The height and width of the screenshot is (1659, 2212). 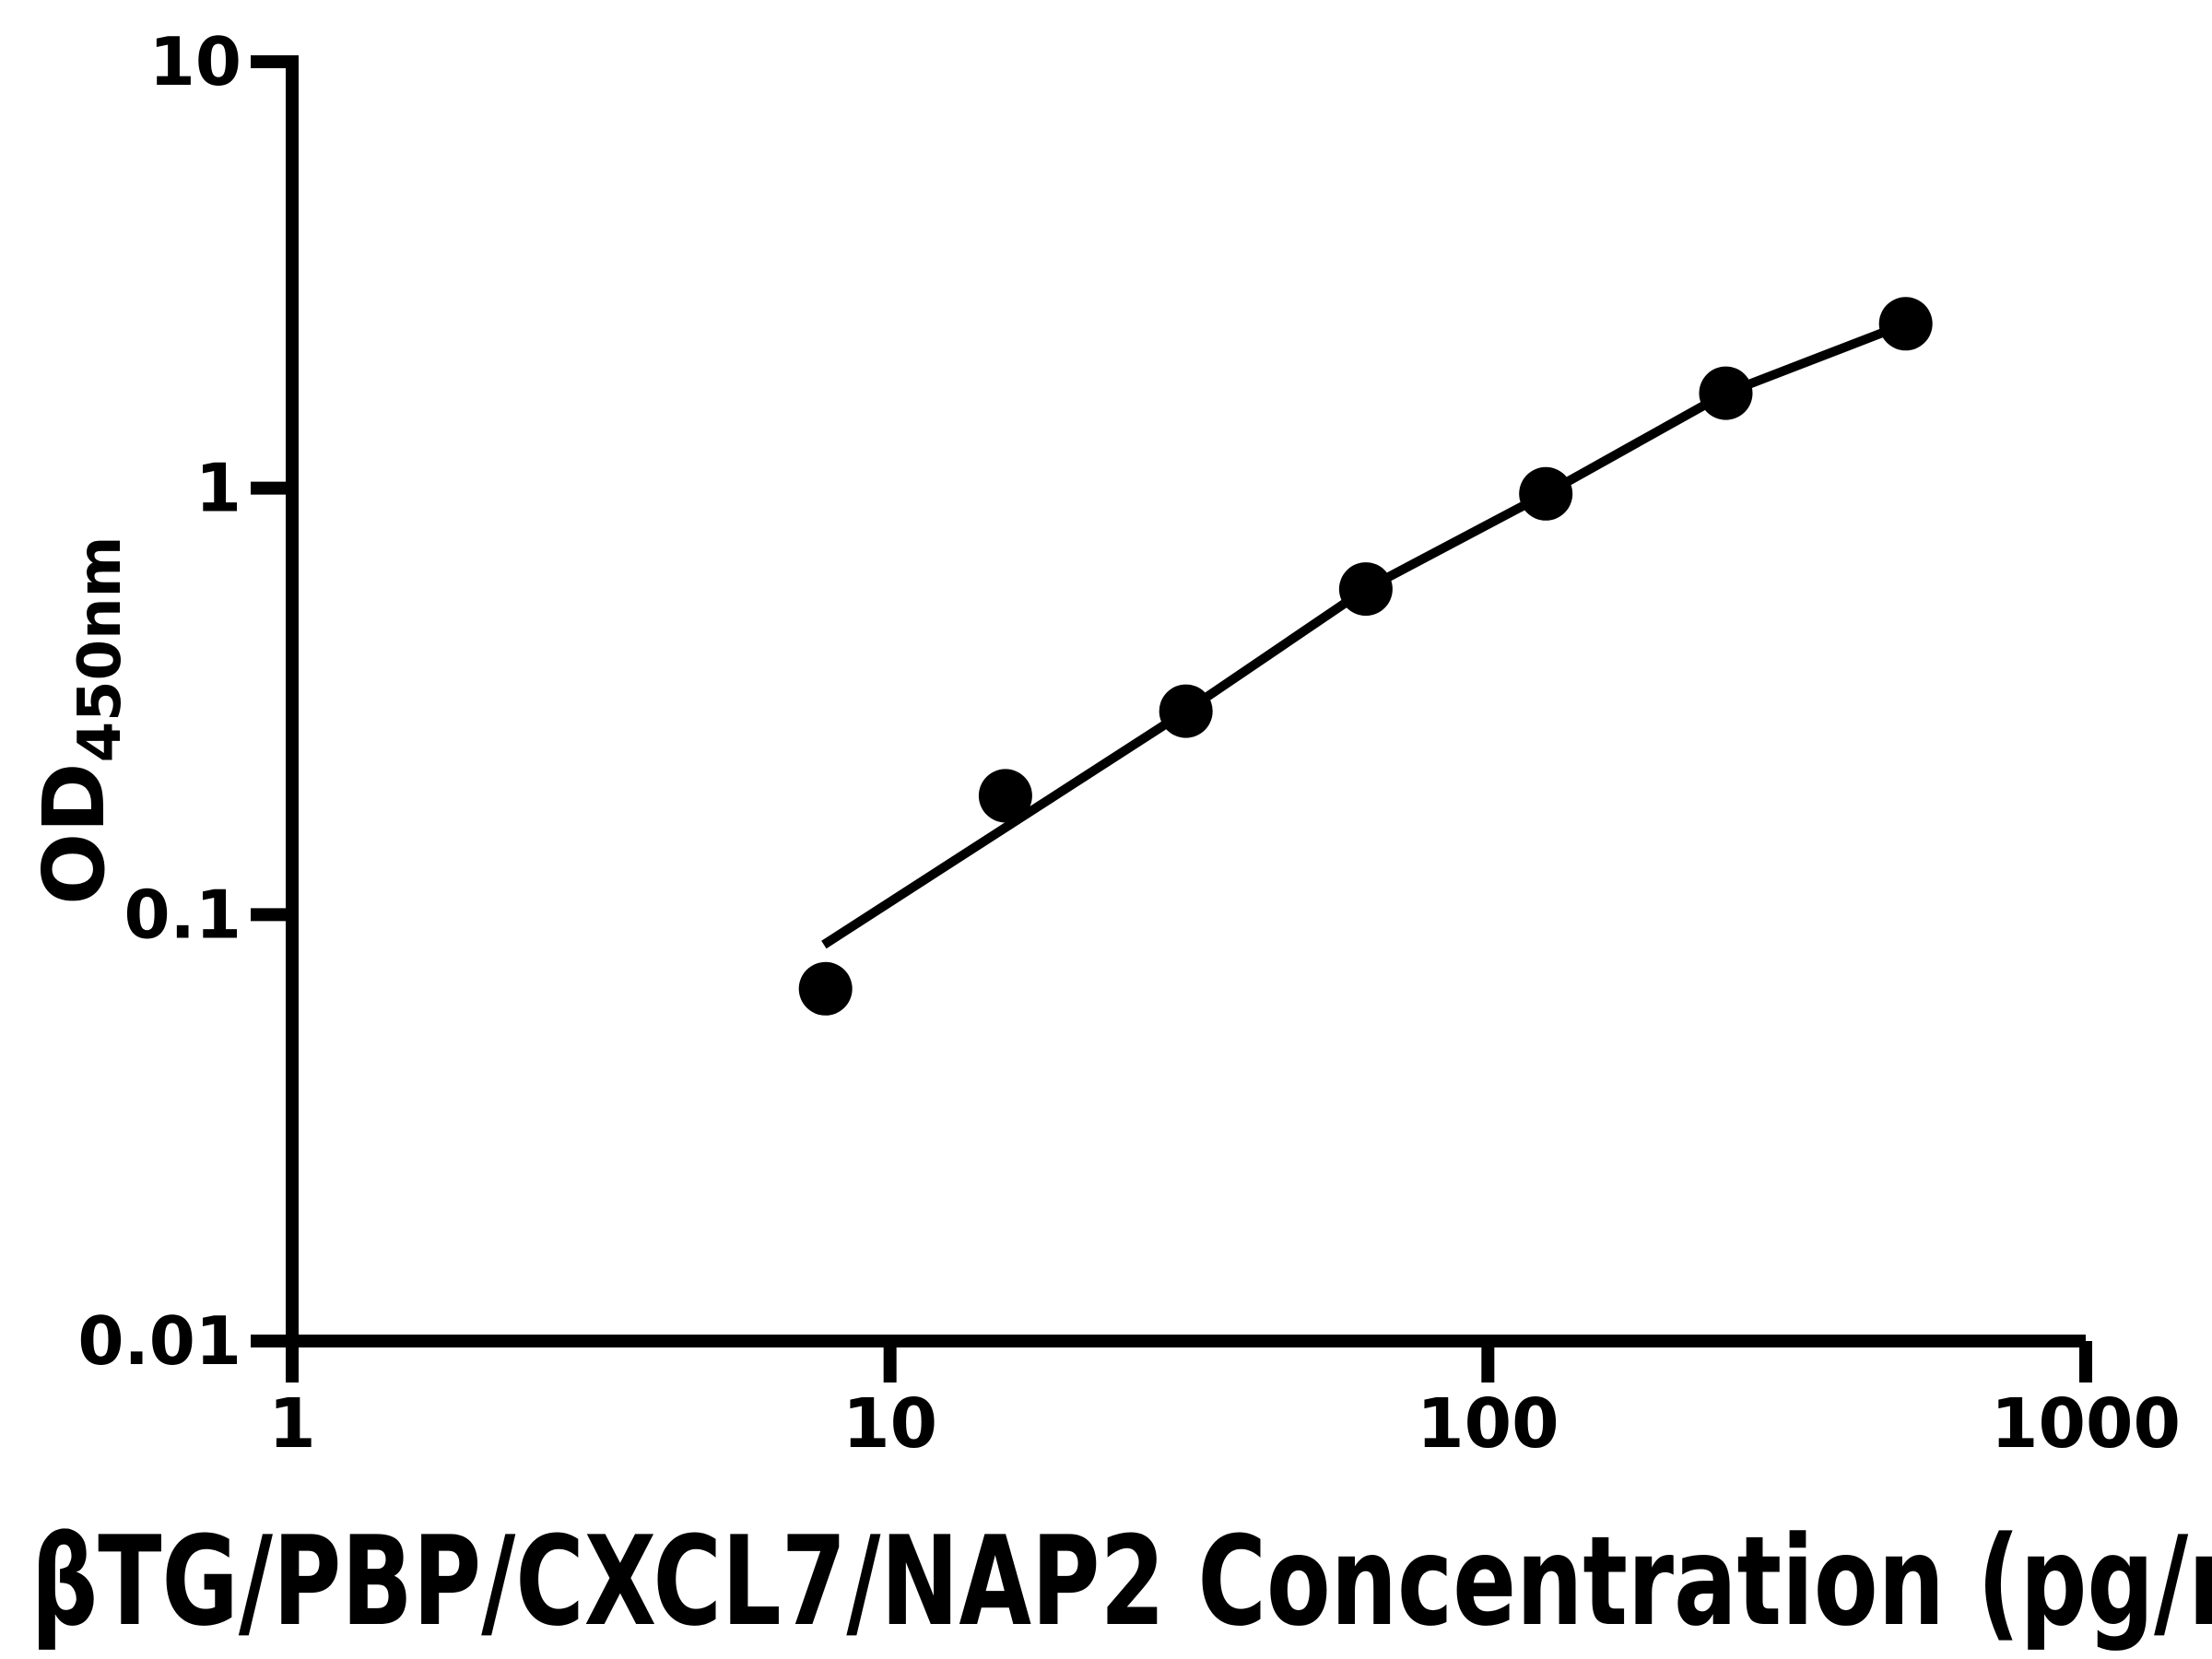 What do you see at coordinates (2086, 1424) in the screenshot?
I see `x-tick-label-1000: 1000` at bounding box center [2086, 1424].